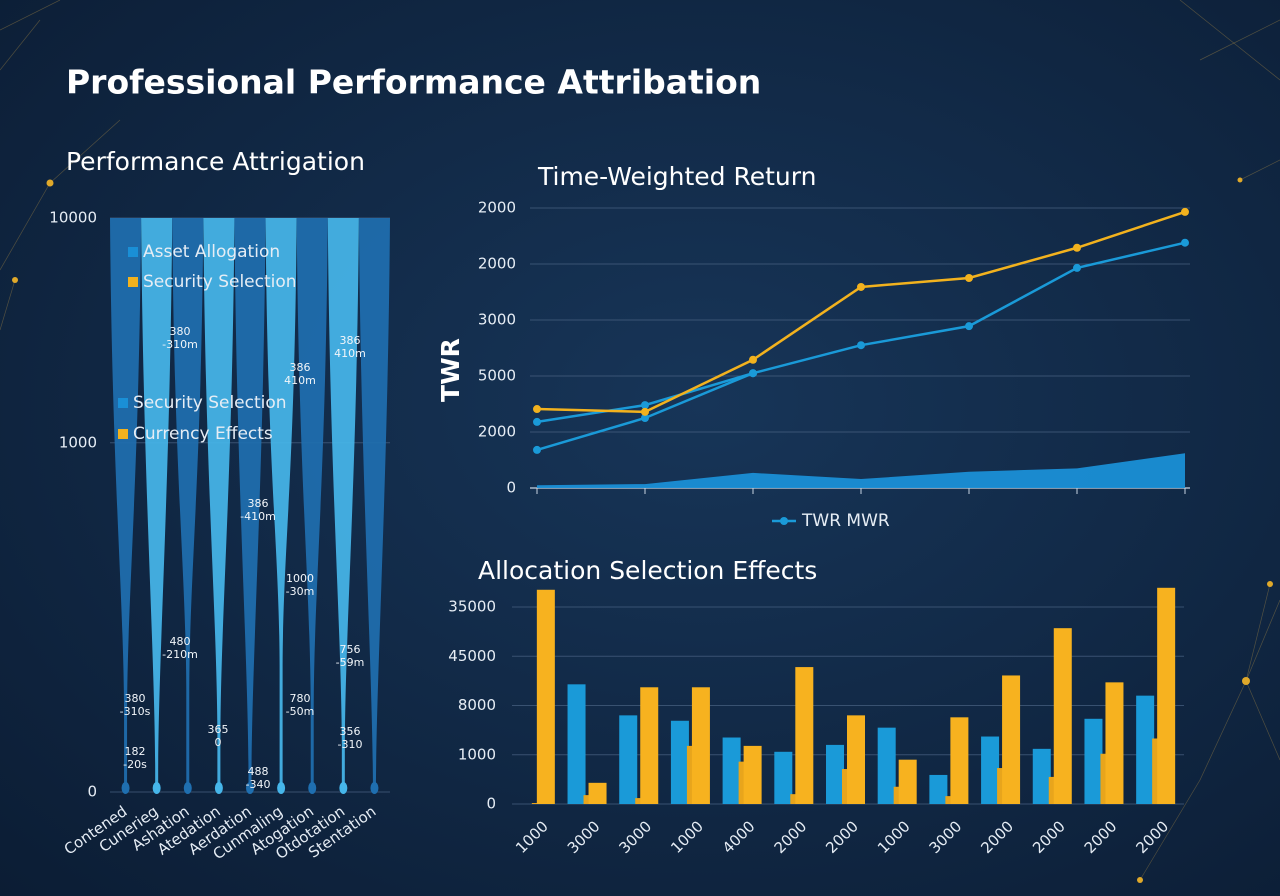  Describe the element at coordinates (135, 751) in the screenshot. I see `annotation-value: 182` at that location.